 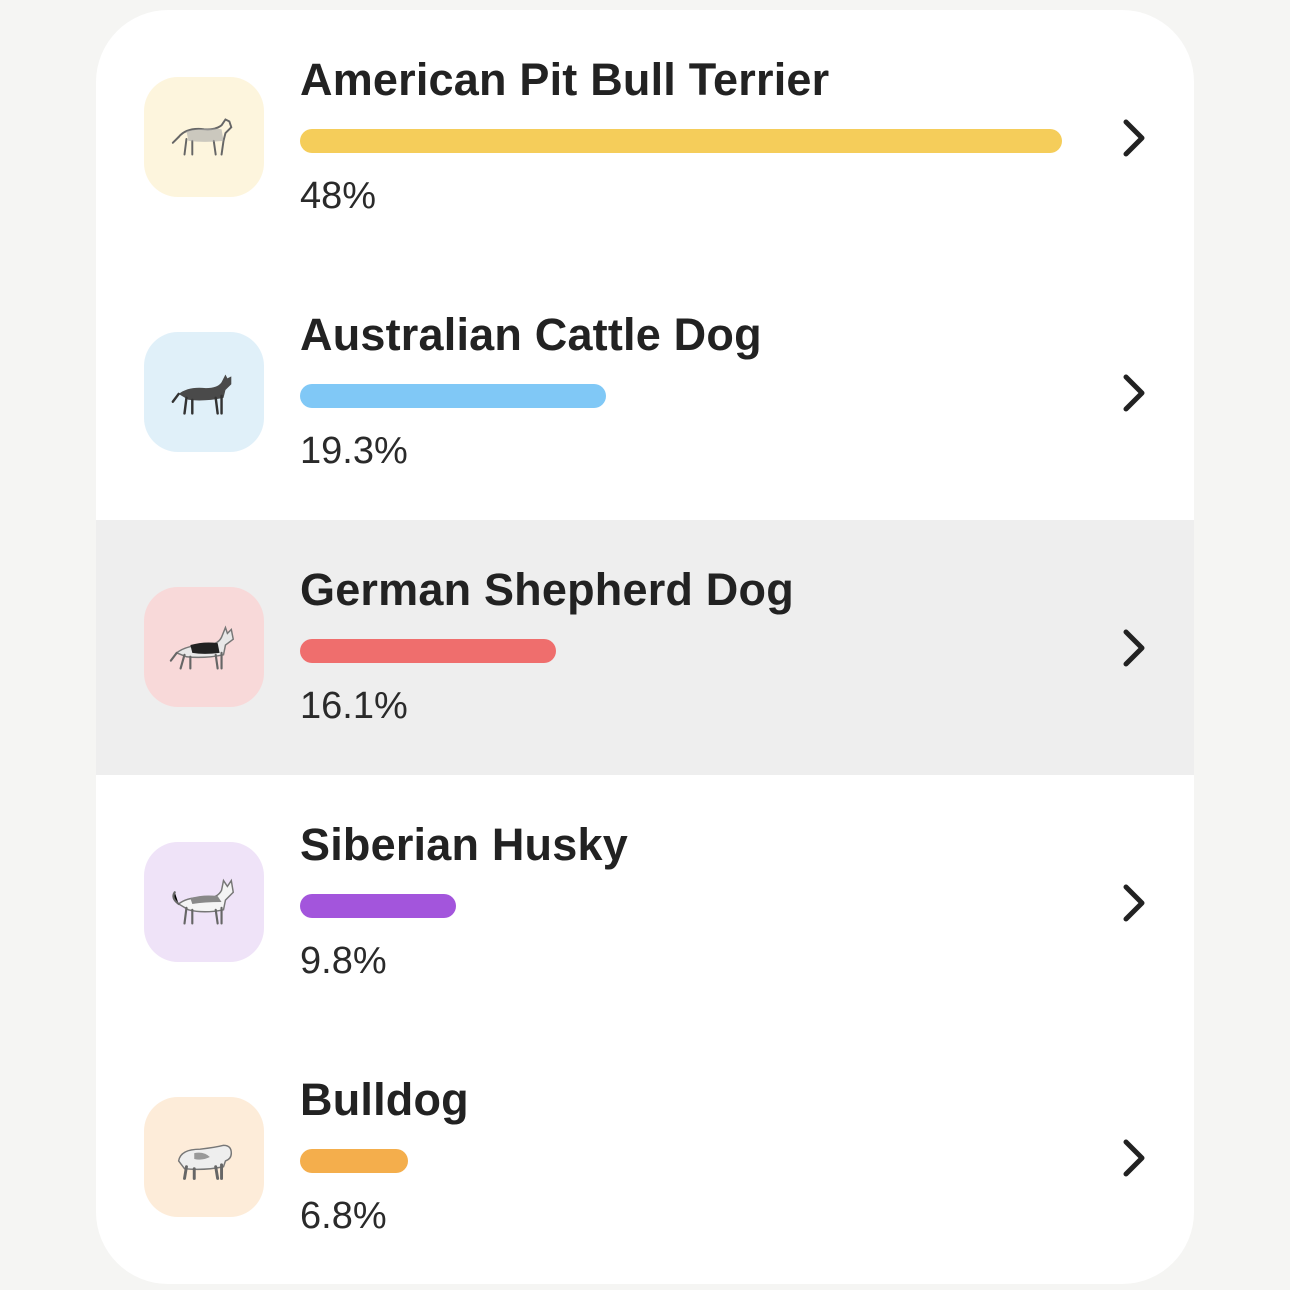 I want to click on pit-bull-icon, so click(x=204, y=137).